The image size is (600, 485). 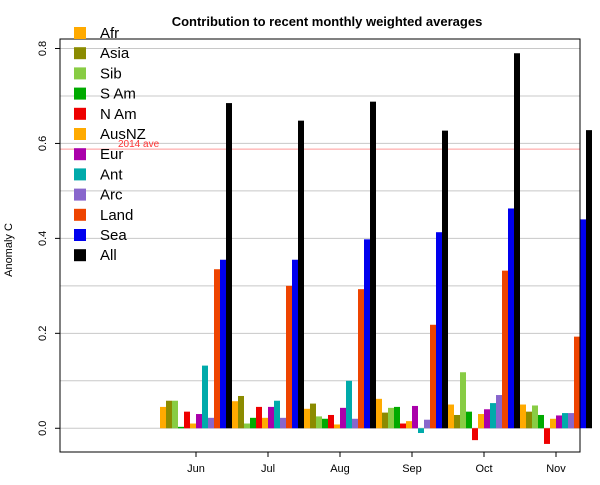 What do you see at coordinates (583, 324) in the screenshot?
I see `bar-sea-nov` at bounding box center [583, 324].